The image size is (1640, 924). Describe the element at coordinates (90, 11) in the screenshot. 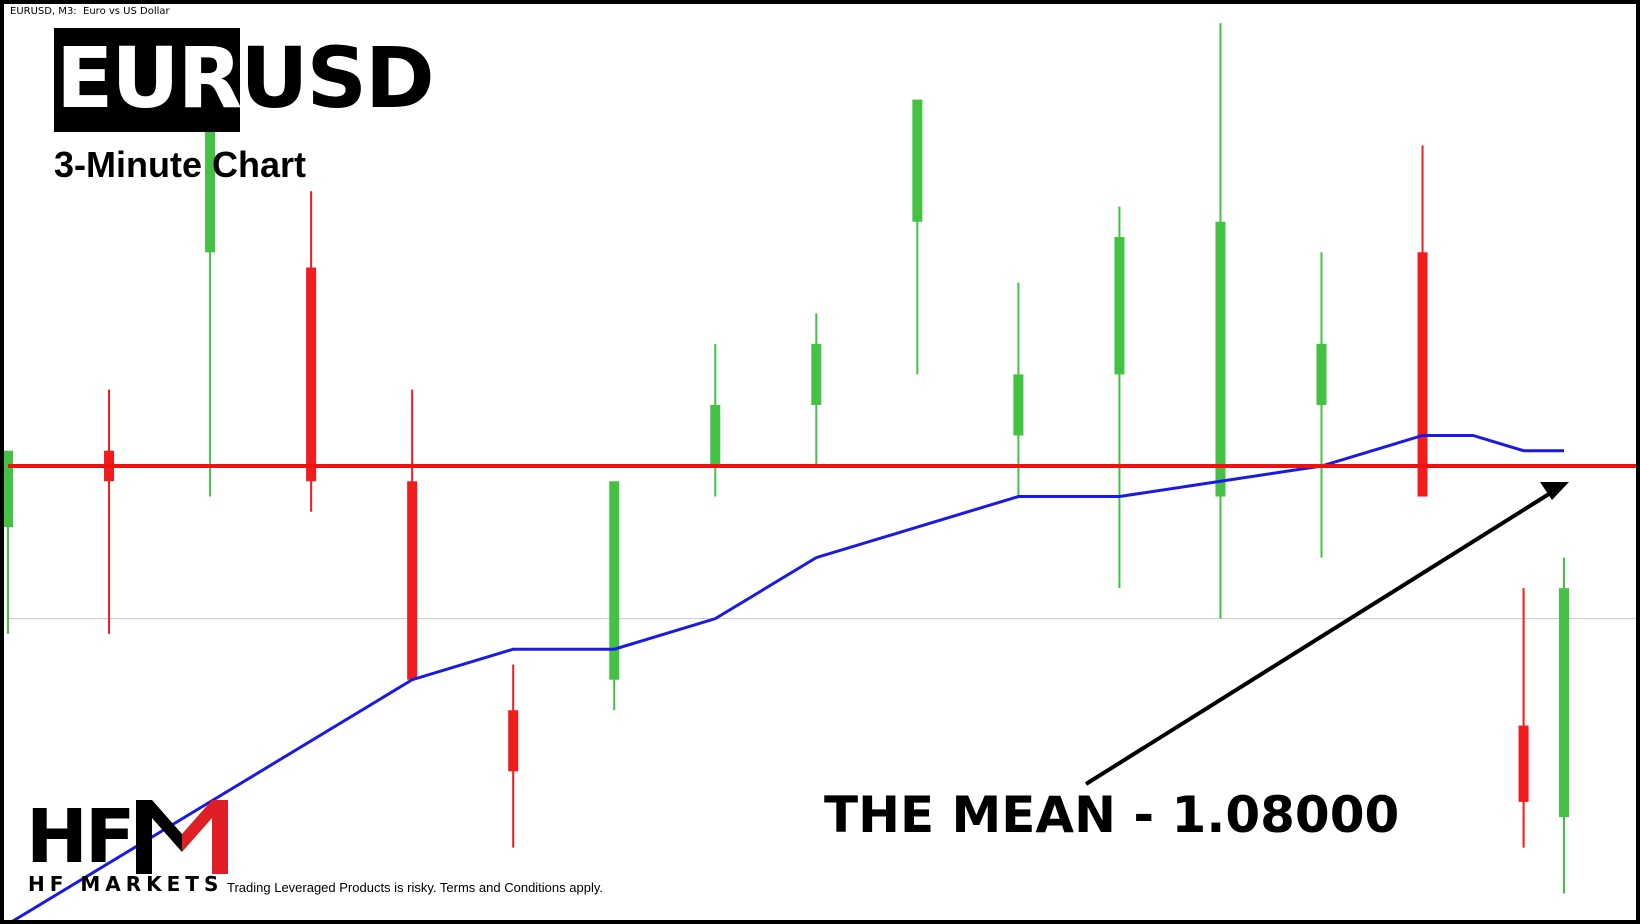

I see `symbol-tag: EURUSD, M3: Euro vs US Dollar` at that location.